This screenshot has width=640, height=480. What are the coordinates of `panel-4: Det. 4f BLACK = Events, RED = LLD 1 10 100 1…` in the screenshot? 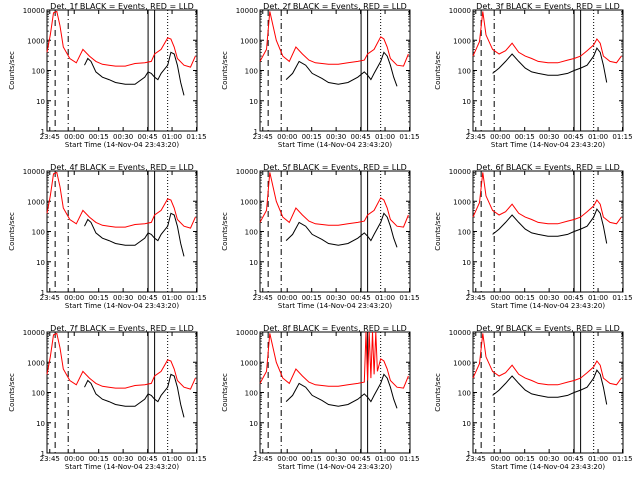 It's located at (107, 236).